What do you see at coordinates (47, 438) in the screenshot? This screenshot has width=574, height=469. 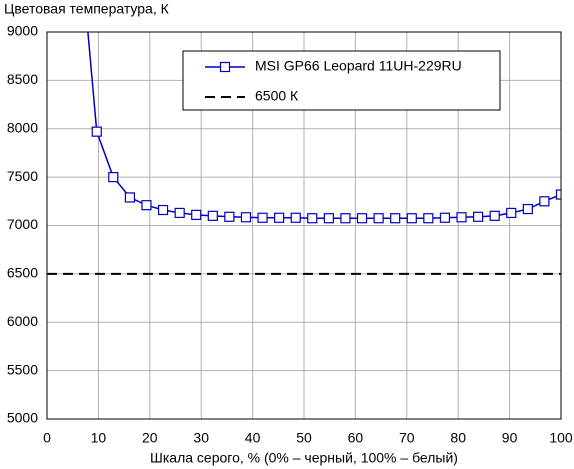 I see `x-tick-label: 0` at bounding box center [47, 438].